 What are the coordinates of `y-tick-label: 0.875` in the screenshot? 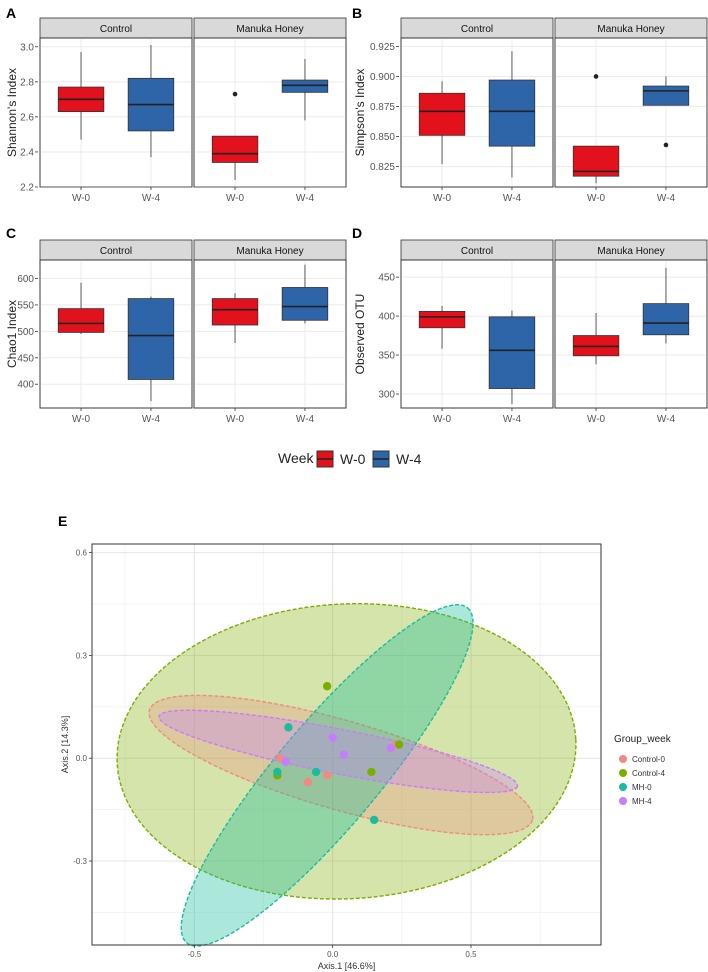 It's located at (382, 107).